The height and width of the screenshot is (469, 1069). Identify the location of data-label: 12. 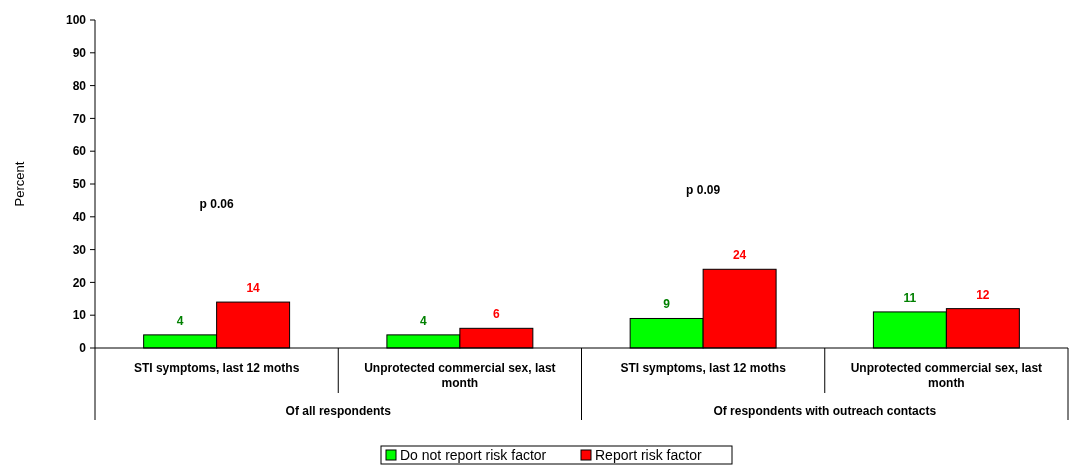
(983, 294).